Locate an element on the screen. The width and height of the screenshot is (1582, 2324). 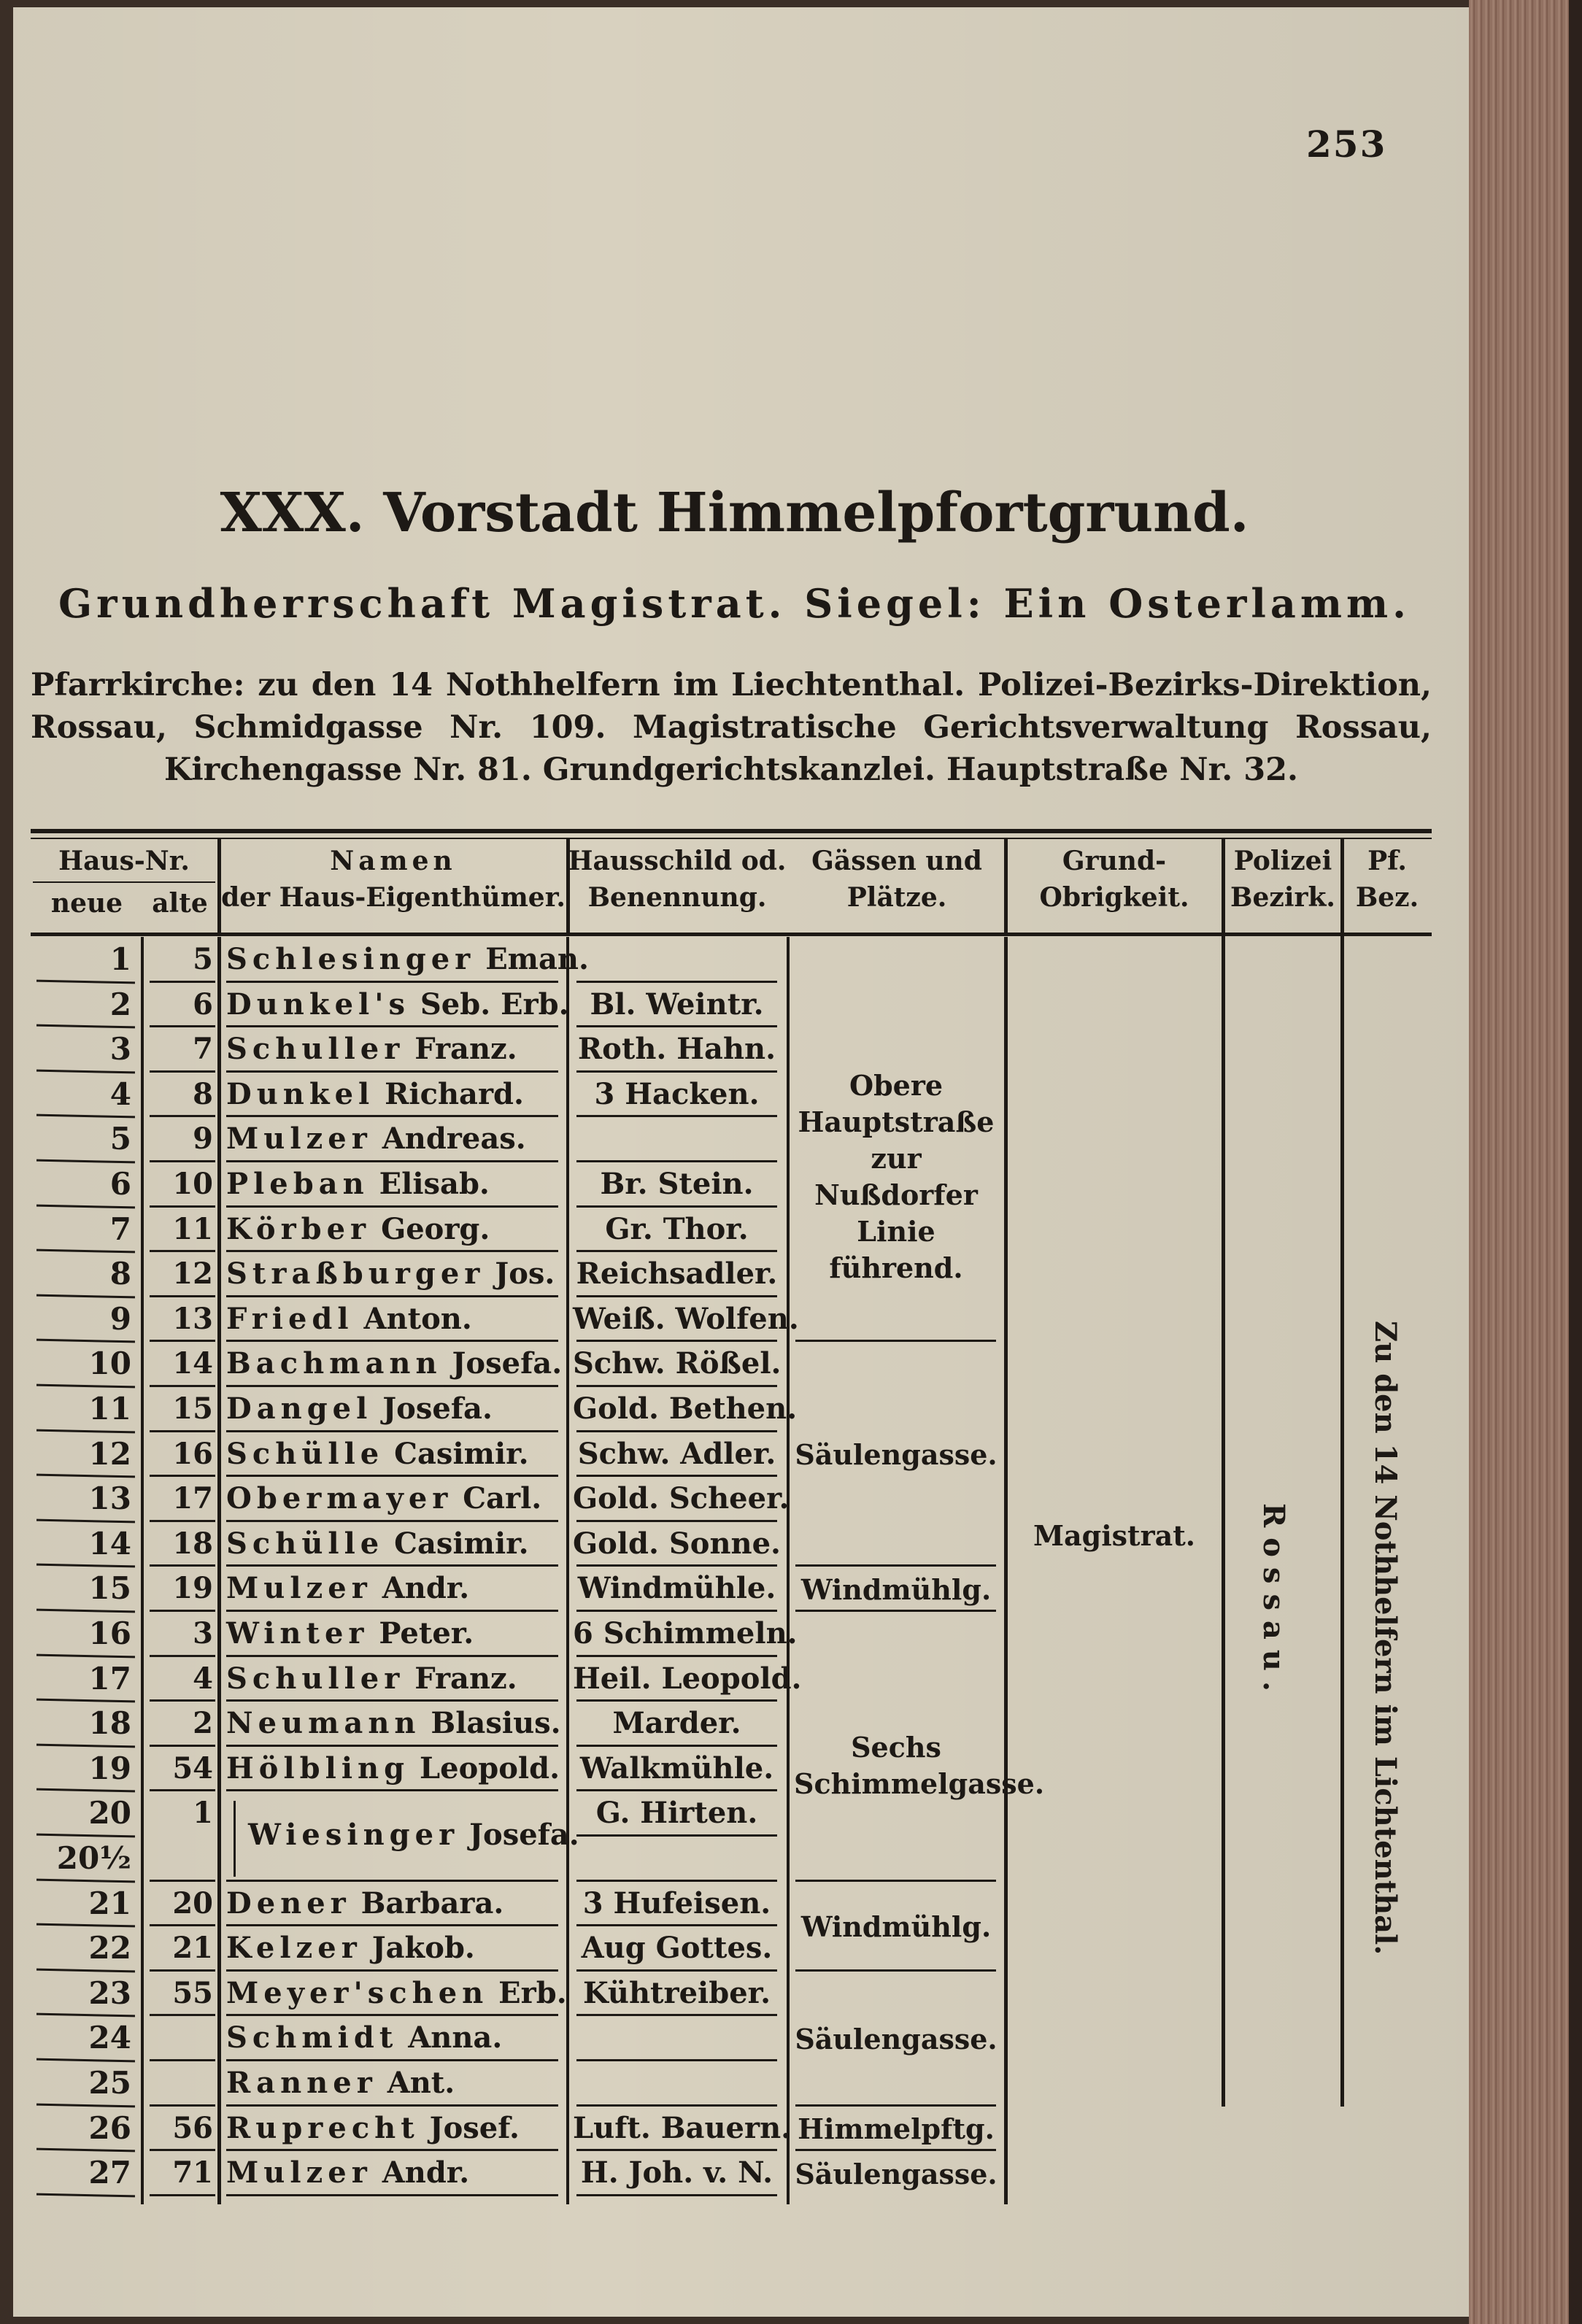
street-name: Himmelpftg. is located at coordinates (896, 2129).